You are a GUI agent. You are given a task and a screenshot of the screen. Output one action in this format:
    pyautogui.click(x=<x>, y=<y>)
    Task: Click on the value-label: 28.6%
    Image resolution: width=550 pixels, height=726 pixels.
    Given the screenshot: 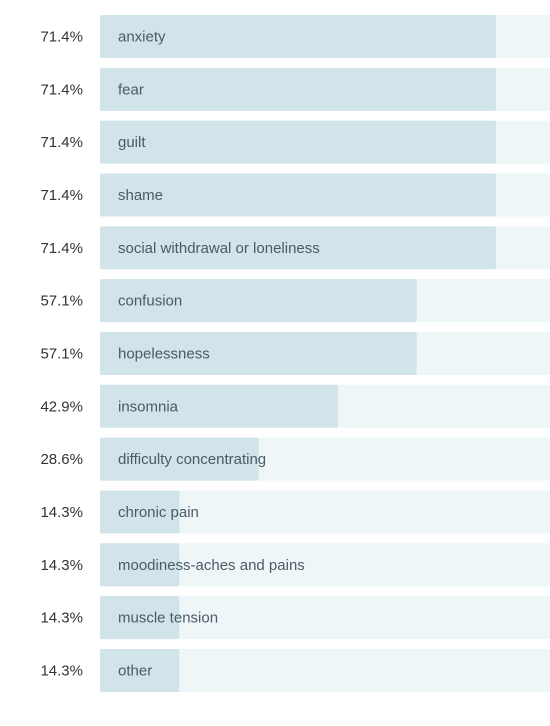 What is the action you would take?
    pyautogui.click(x=61, y=459)
    